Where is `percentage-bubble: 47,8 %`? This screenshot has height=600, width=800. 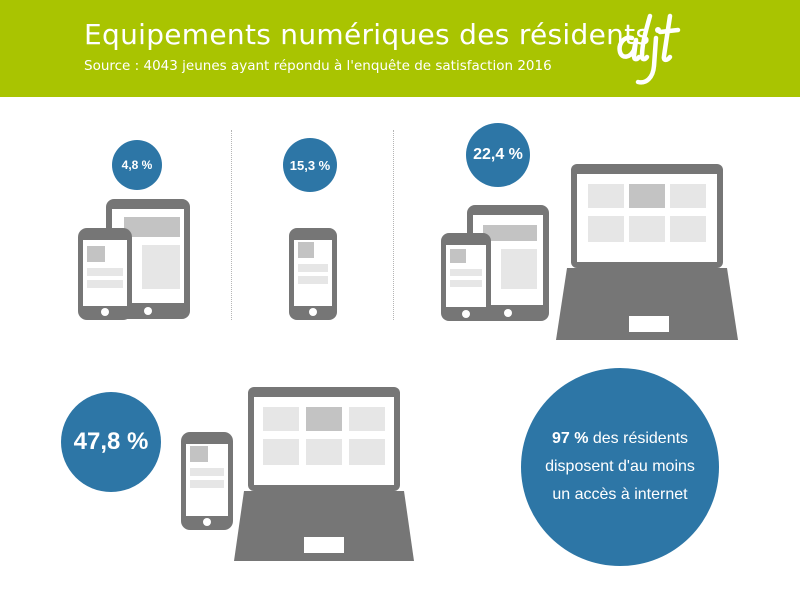
percentage-bubble: 47,8 % is located at coordinates (111, 442).